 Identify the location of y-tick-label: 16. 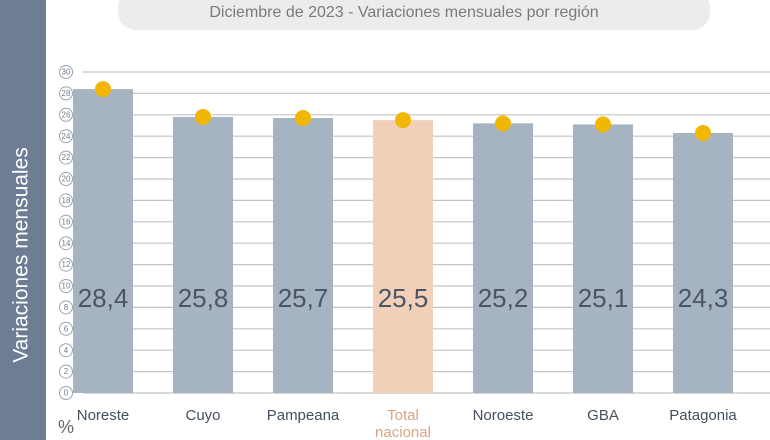
(66, 221).